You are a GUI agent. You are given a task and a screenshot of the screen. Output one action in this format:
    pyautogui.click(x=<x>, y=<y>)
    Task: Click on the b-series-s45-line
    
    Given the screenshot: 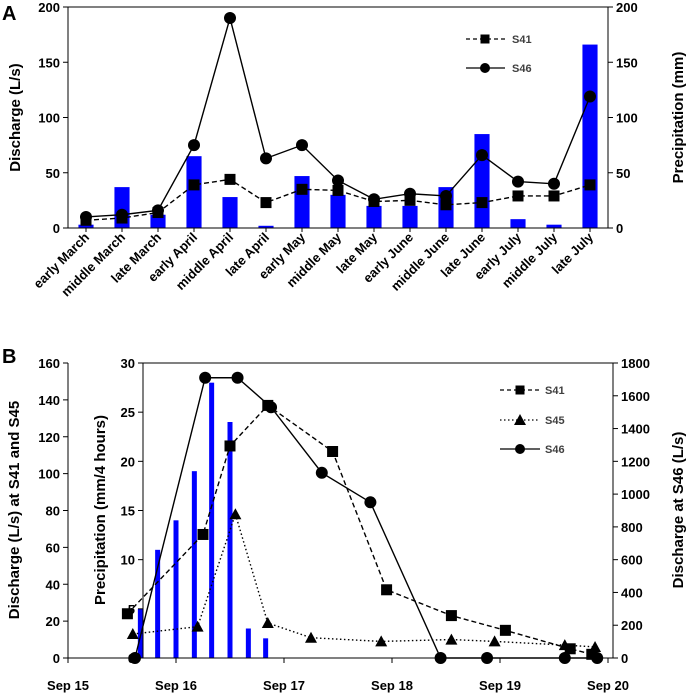 What is the action you would take?
    pyautogui.click(x=364, y=579)
    